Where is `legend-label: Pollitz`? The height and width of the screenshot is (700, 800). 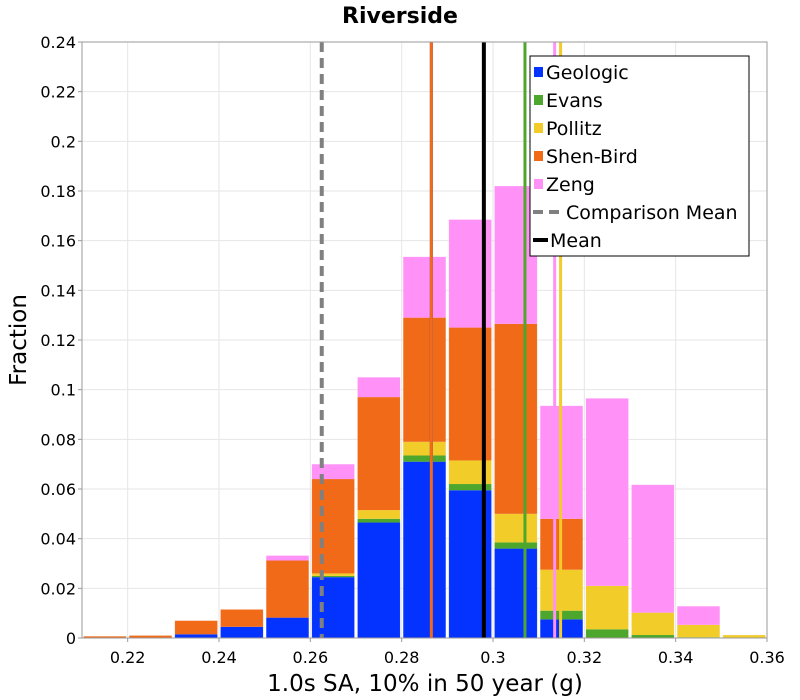
legend-label: Pollitz is located at coordinates (574, 129).